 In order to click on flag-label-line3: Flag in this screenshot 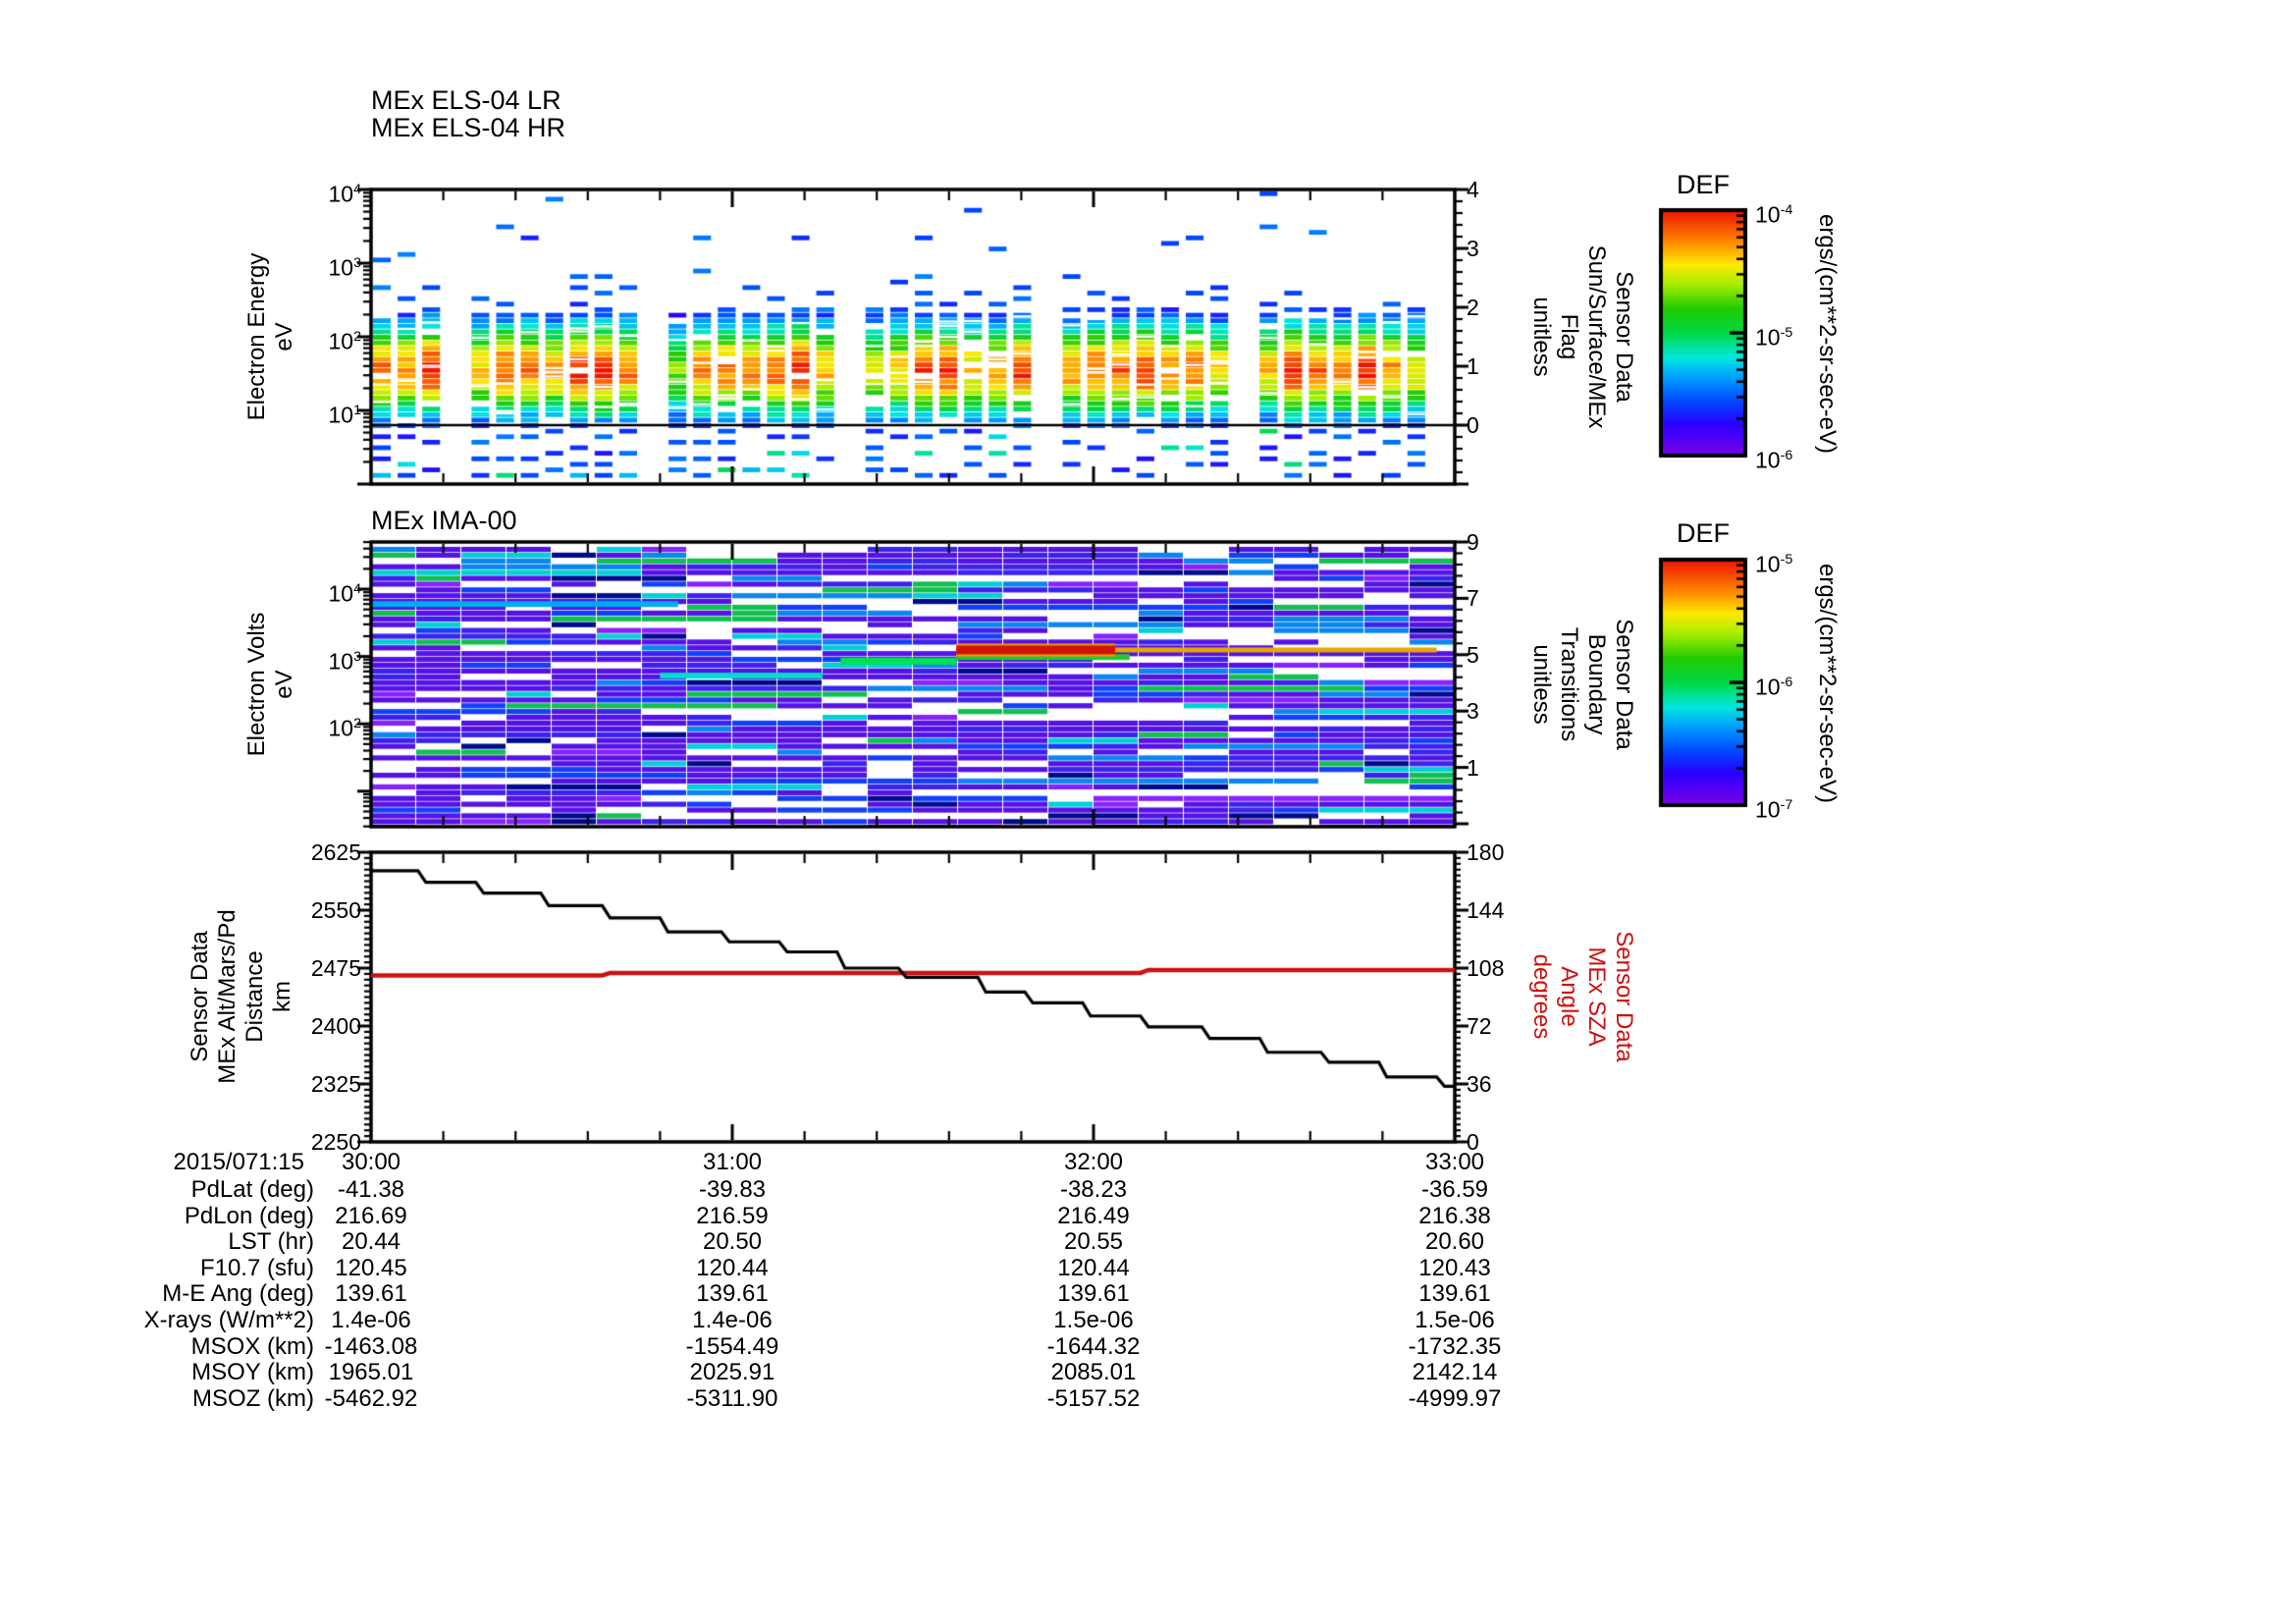, I will do `click(1569, 336)`.